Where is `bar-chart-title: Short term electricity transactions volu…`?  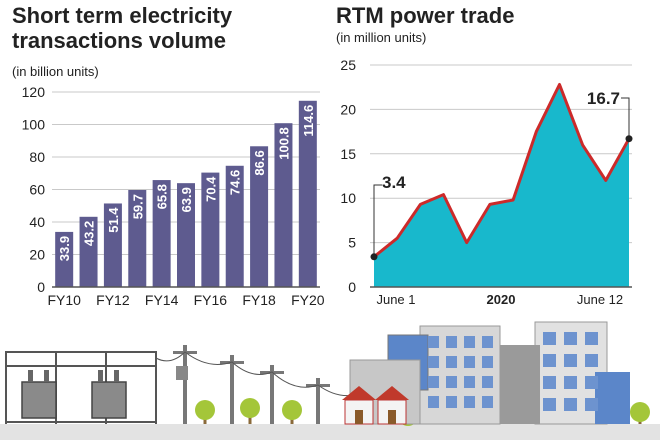
bar-chart-title: Short term electricity transactions volu… is located at coordinates (122, 28).